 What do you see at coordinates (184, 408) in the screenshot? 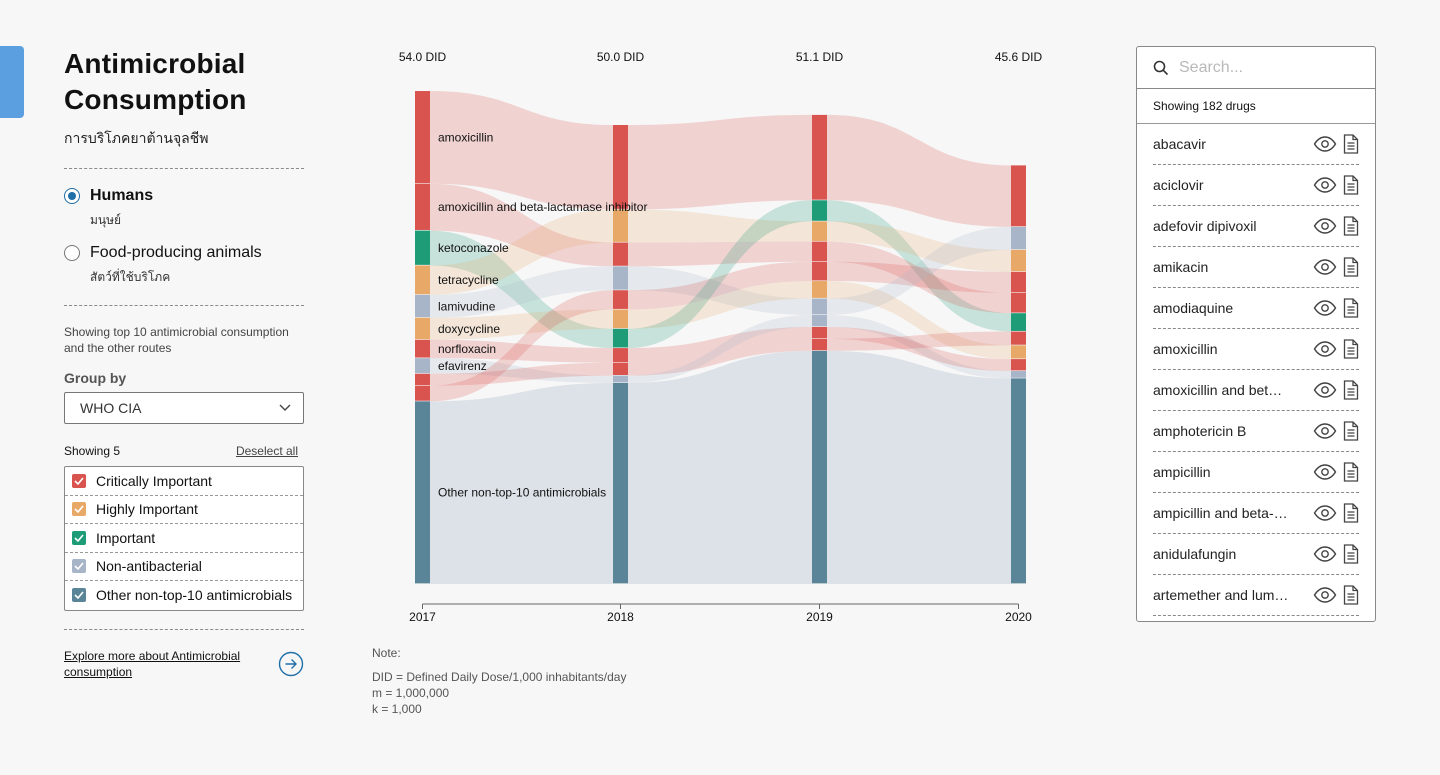
I see `group-by-select: WHO CIA` at bounding box center [184, 408].